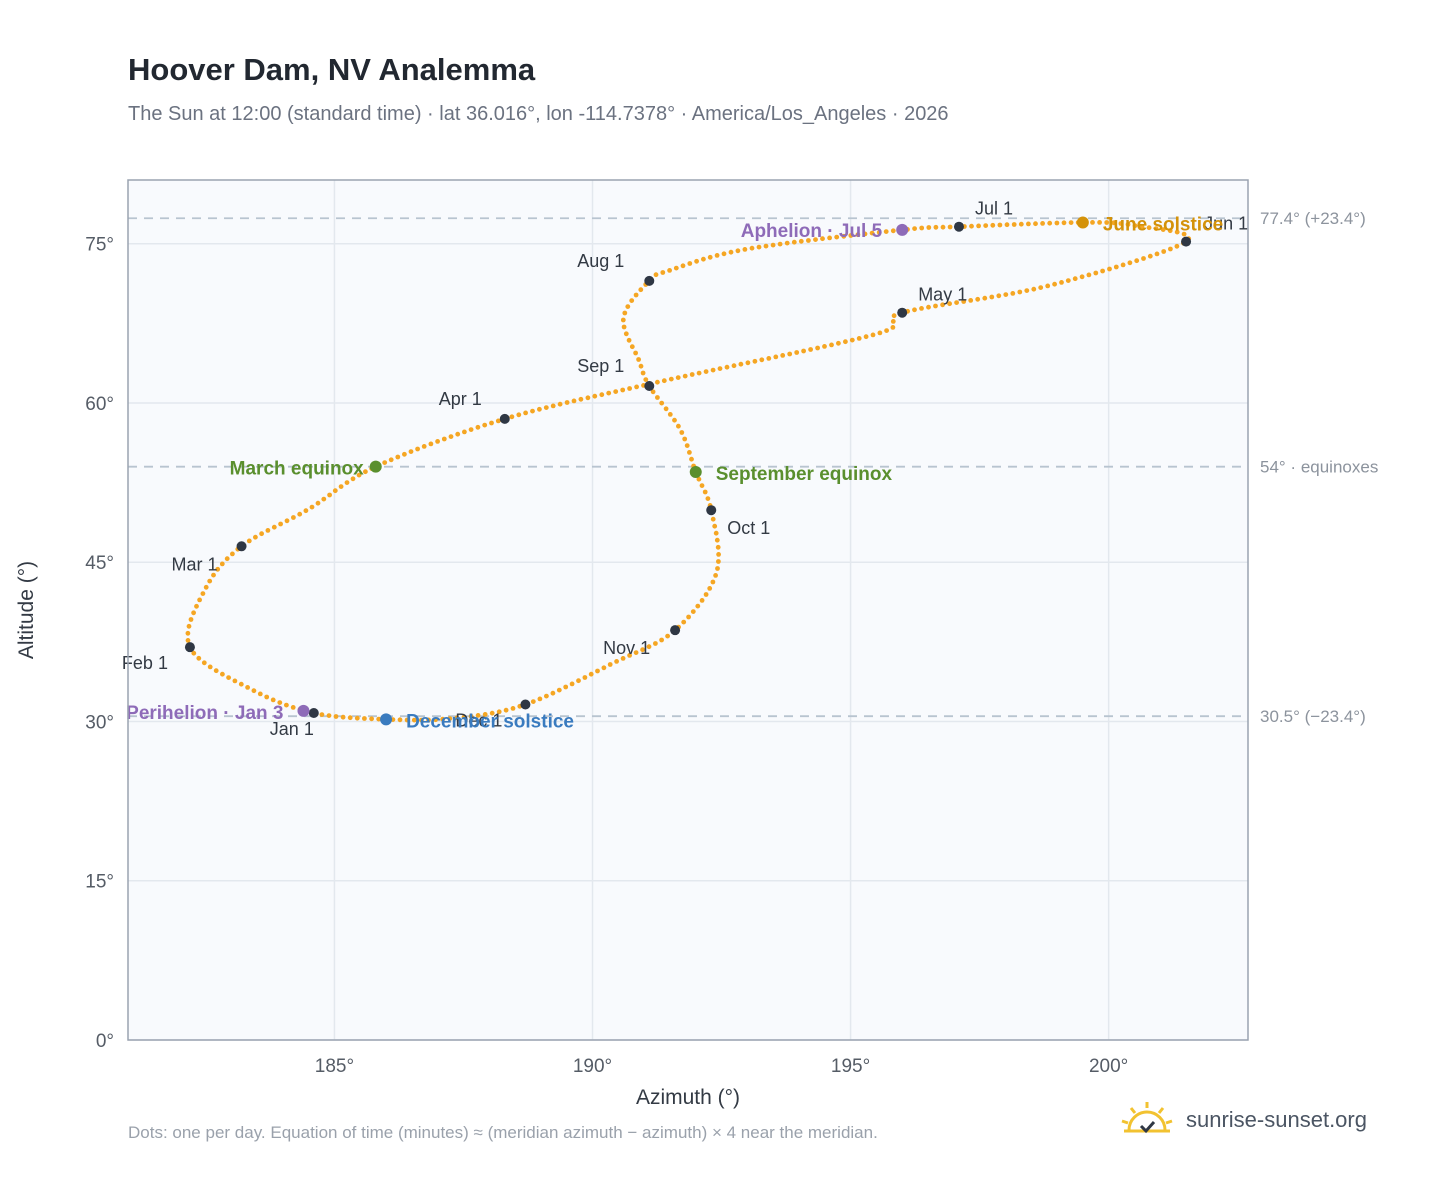 The height and width of the screenshot is (1188, 1448). I want to click on y-tick-label: 75°, so click(99, 245).